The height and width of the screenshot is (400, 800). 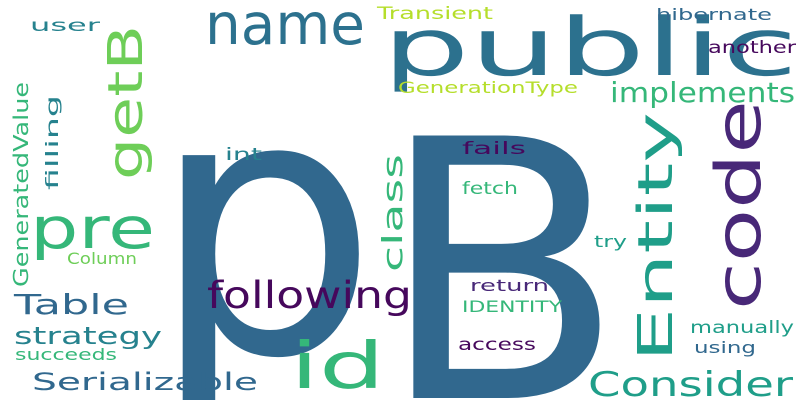 I want to click on word-fails: fails, so click(x=494, y=149).